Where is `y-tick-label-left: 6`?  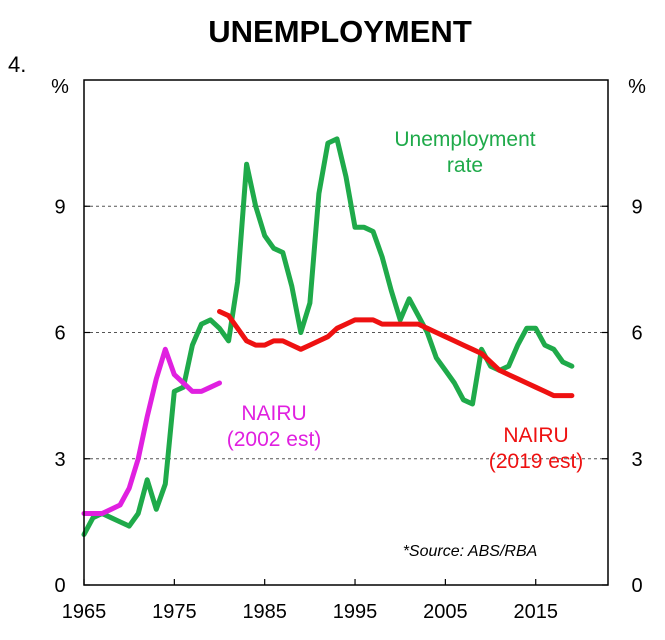
y-tick-label-left: 6 is located at coordinates (59, 334).